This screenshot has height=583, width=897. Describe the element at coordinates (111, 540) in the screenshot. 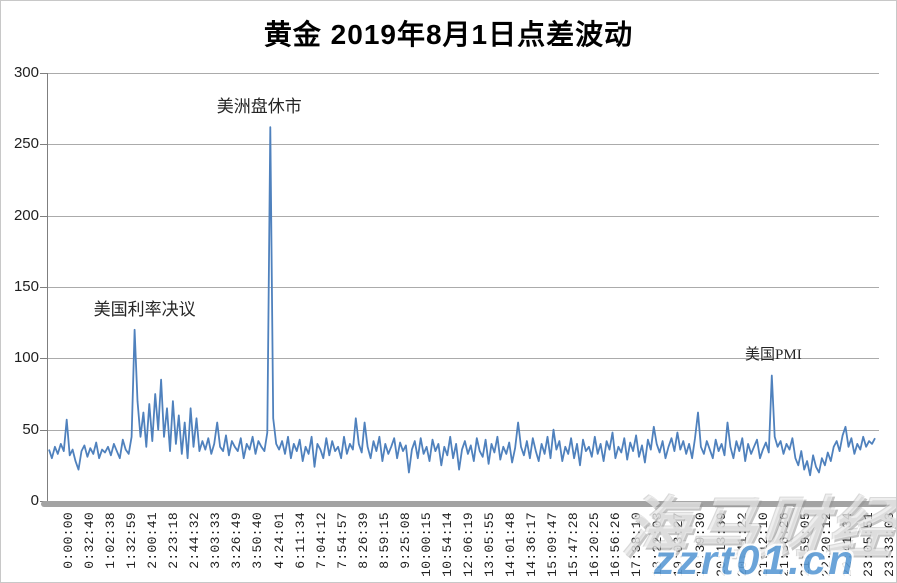

I see `x-tick-label: 1:02:38` at that location.